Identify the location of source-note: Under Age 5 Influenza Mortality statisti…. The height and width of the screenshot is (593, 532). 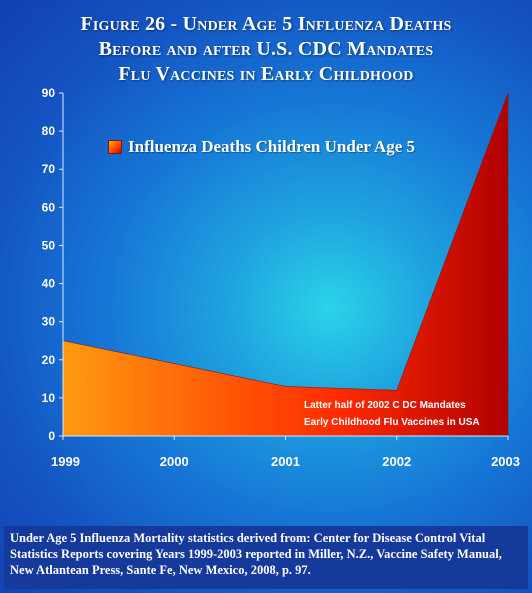
(266, 557).